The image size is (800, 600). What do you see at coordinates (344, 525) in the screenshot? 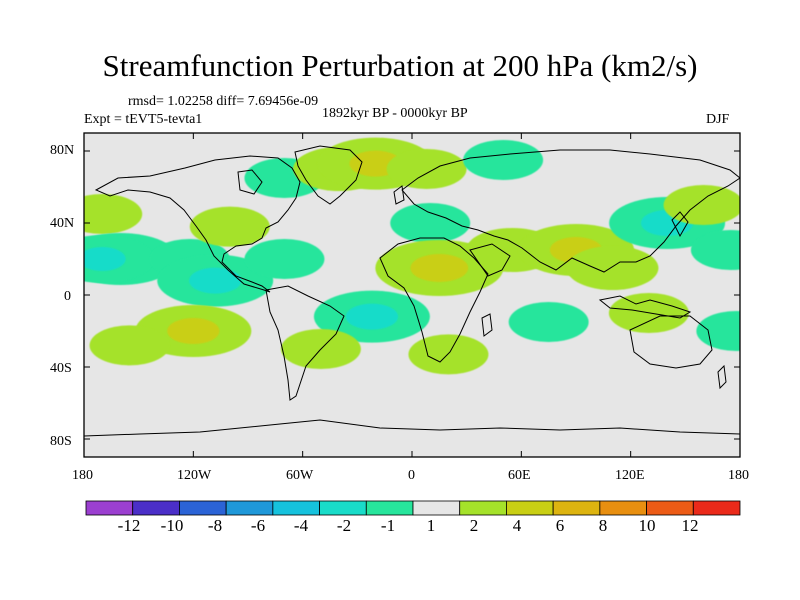
I see `colorbar-label: -2` at bounding box center [344, 525].